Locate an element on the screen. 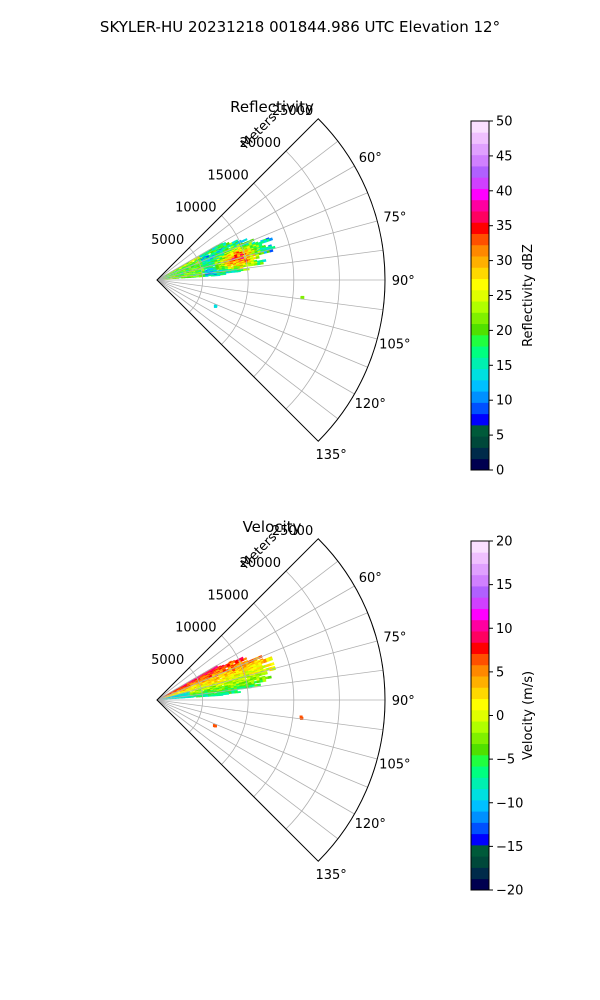  azimuth-tick-label: 135° is located at coordinates (330, 455).